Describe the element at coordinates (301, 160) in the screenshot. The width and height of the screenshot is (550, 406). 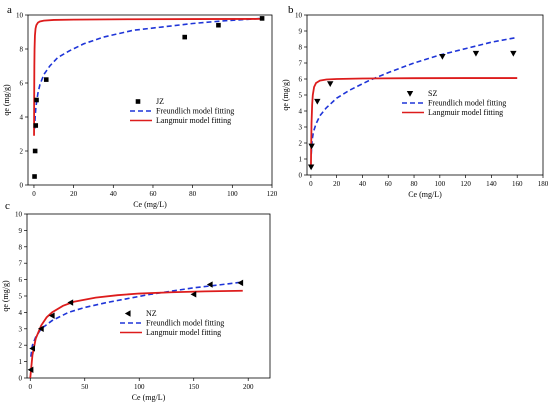
I see `y-tick-label: 1` at that location.